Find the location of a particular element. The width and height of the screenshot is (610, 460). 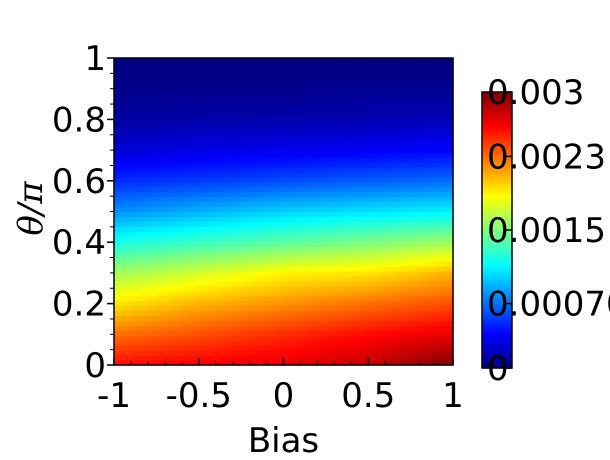

x-tick-label: -1 is located at coordinates (114, 396).